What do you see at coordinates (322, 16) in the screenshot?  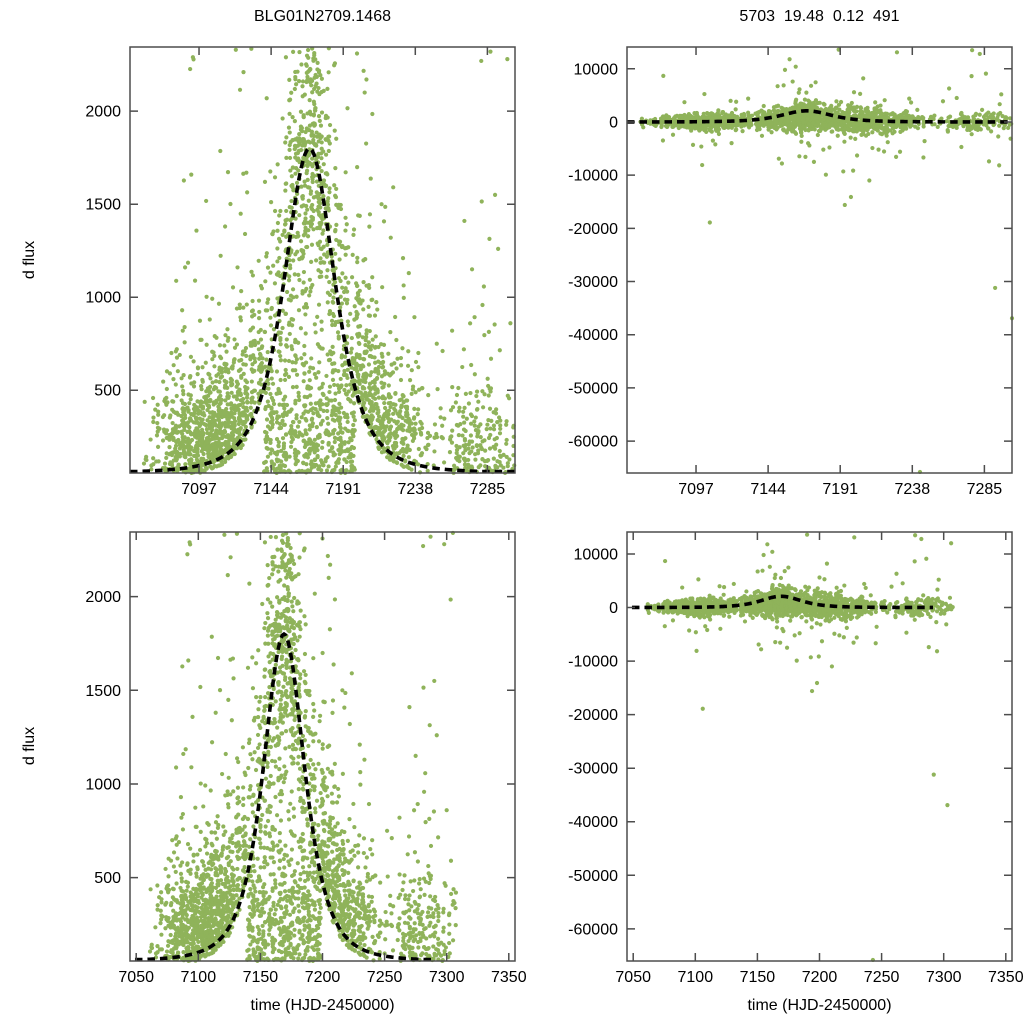 I see `panel-title-left: BLG01N2709.1468` at bounding box center [322, 16].